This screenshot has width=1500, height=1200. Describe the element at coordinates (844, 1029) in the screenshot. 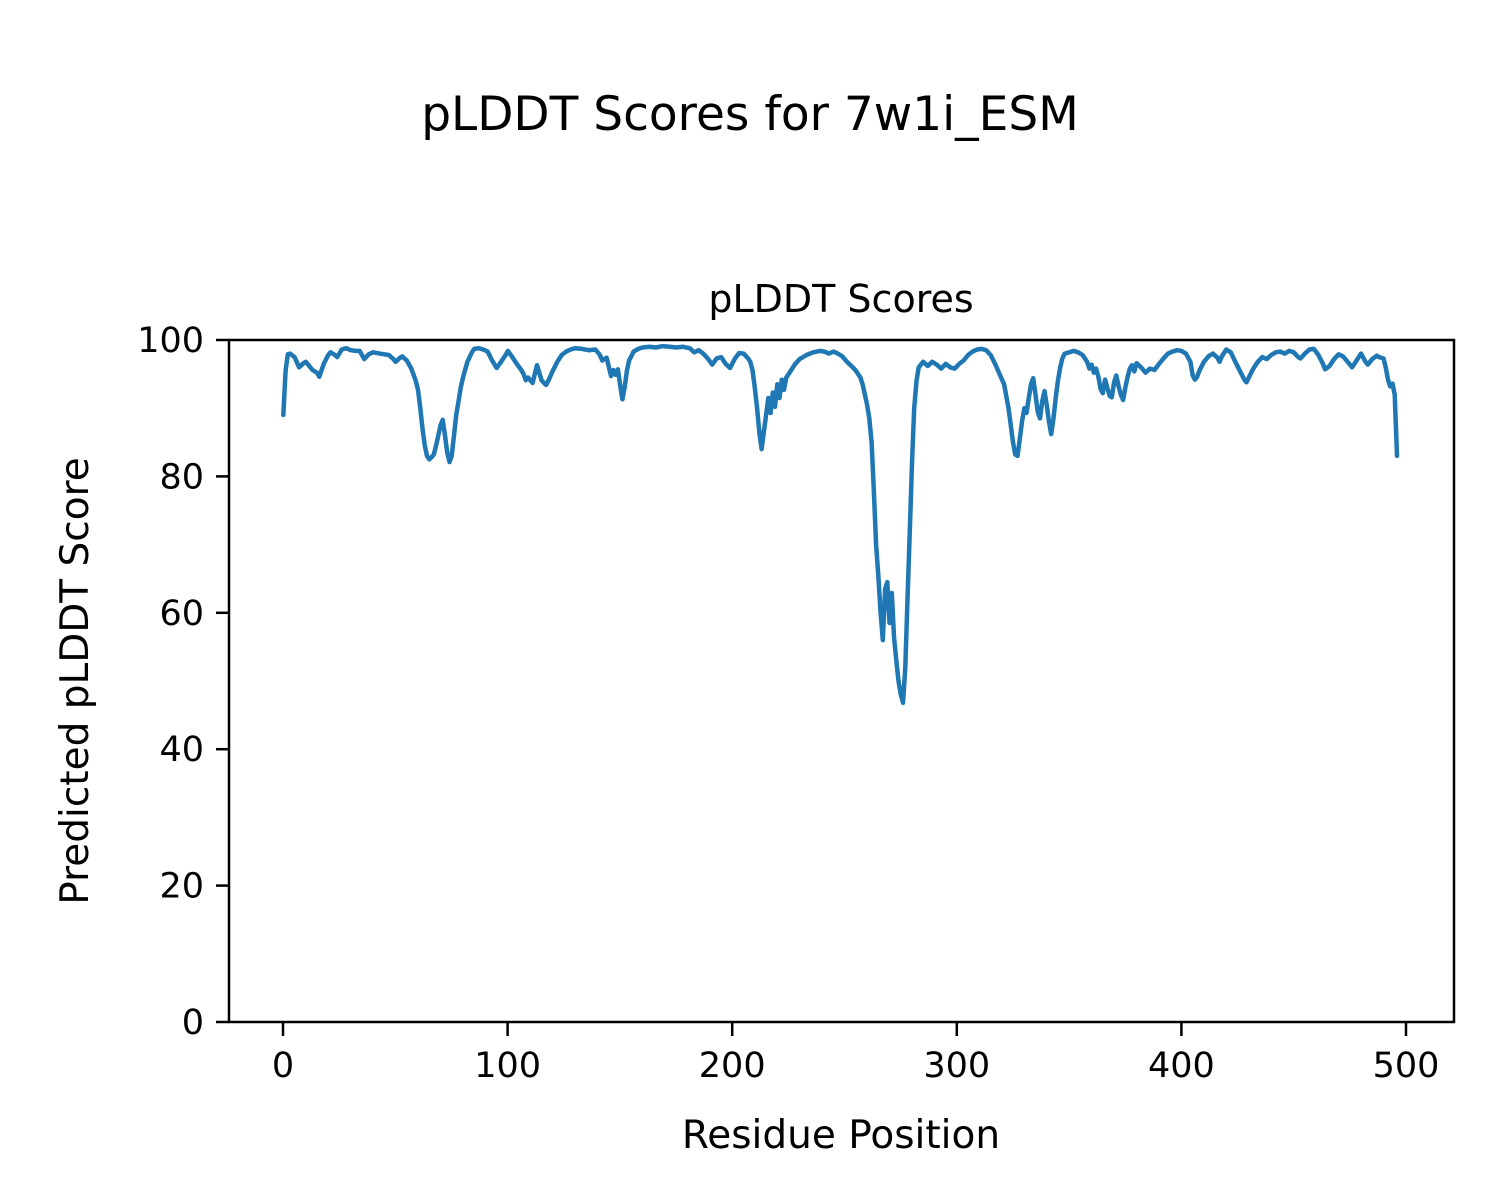

I see `x-tick-marks` at that location.